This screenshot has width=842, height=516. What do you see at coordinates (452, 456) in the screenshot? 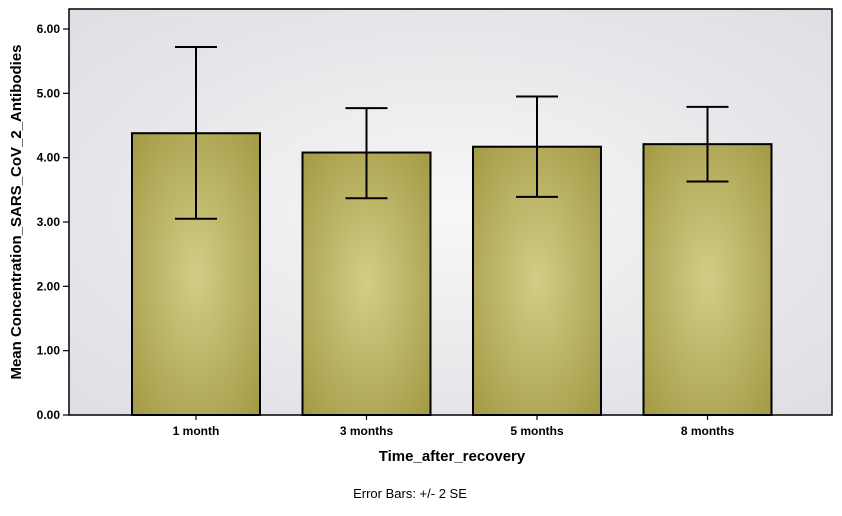
I see `x-axis-label: Time_after_recovery` at bounding box center [452, 456].